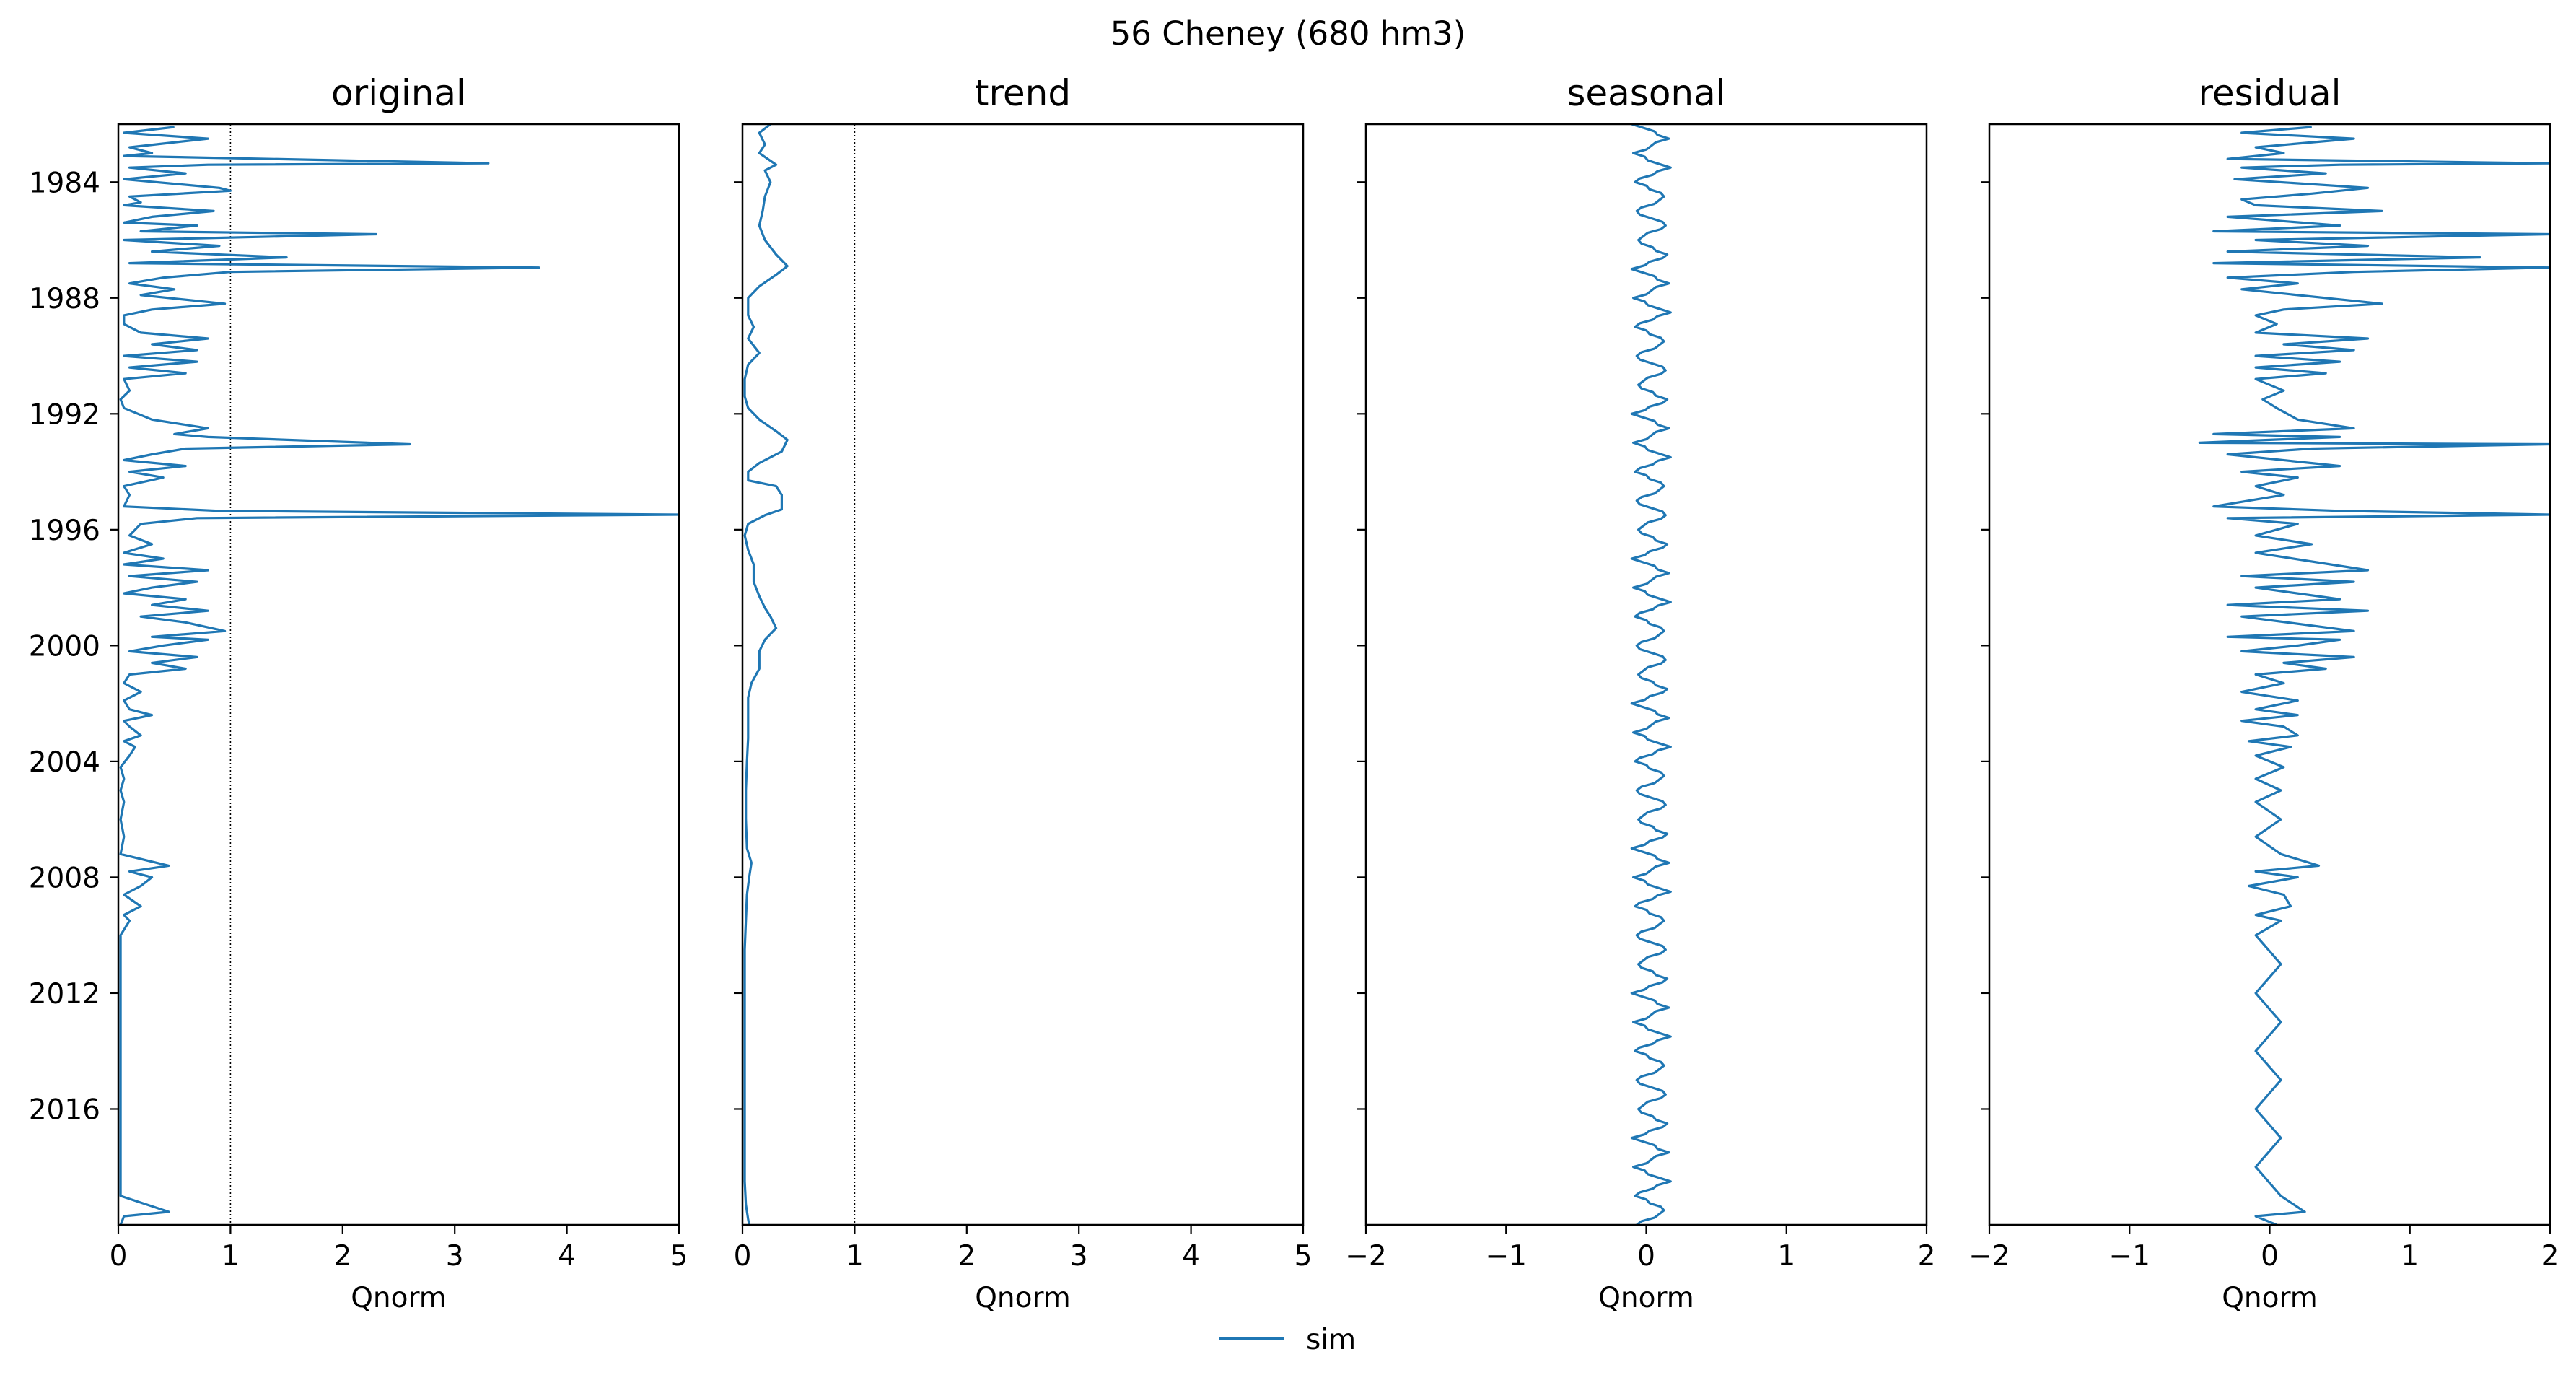  What do you see at coordinates (1023, 93) in the screenshot?
I see `panel-title: trend` at bounding box center [1023, 93].